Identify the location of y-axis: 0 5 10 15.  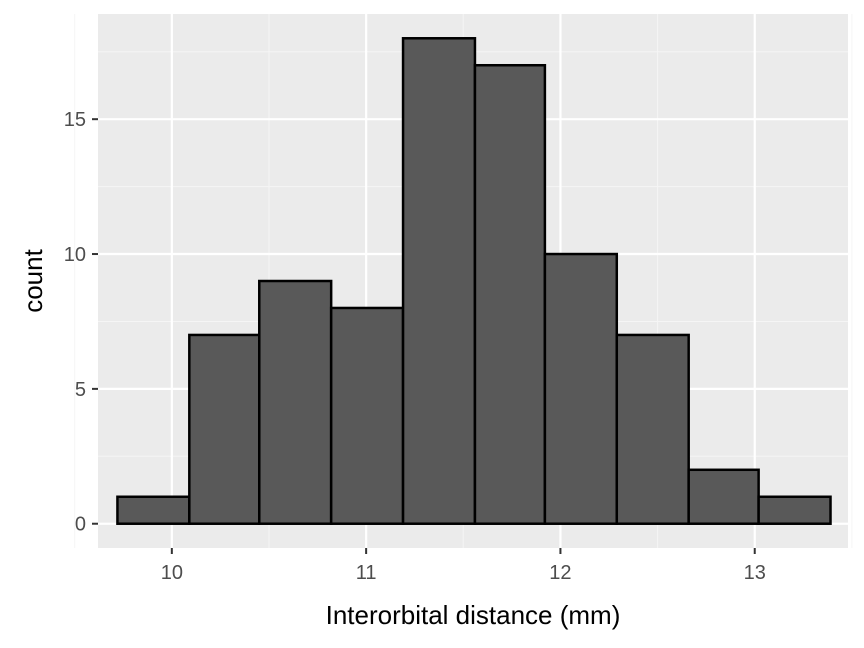
(81, 322).